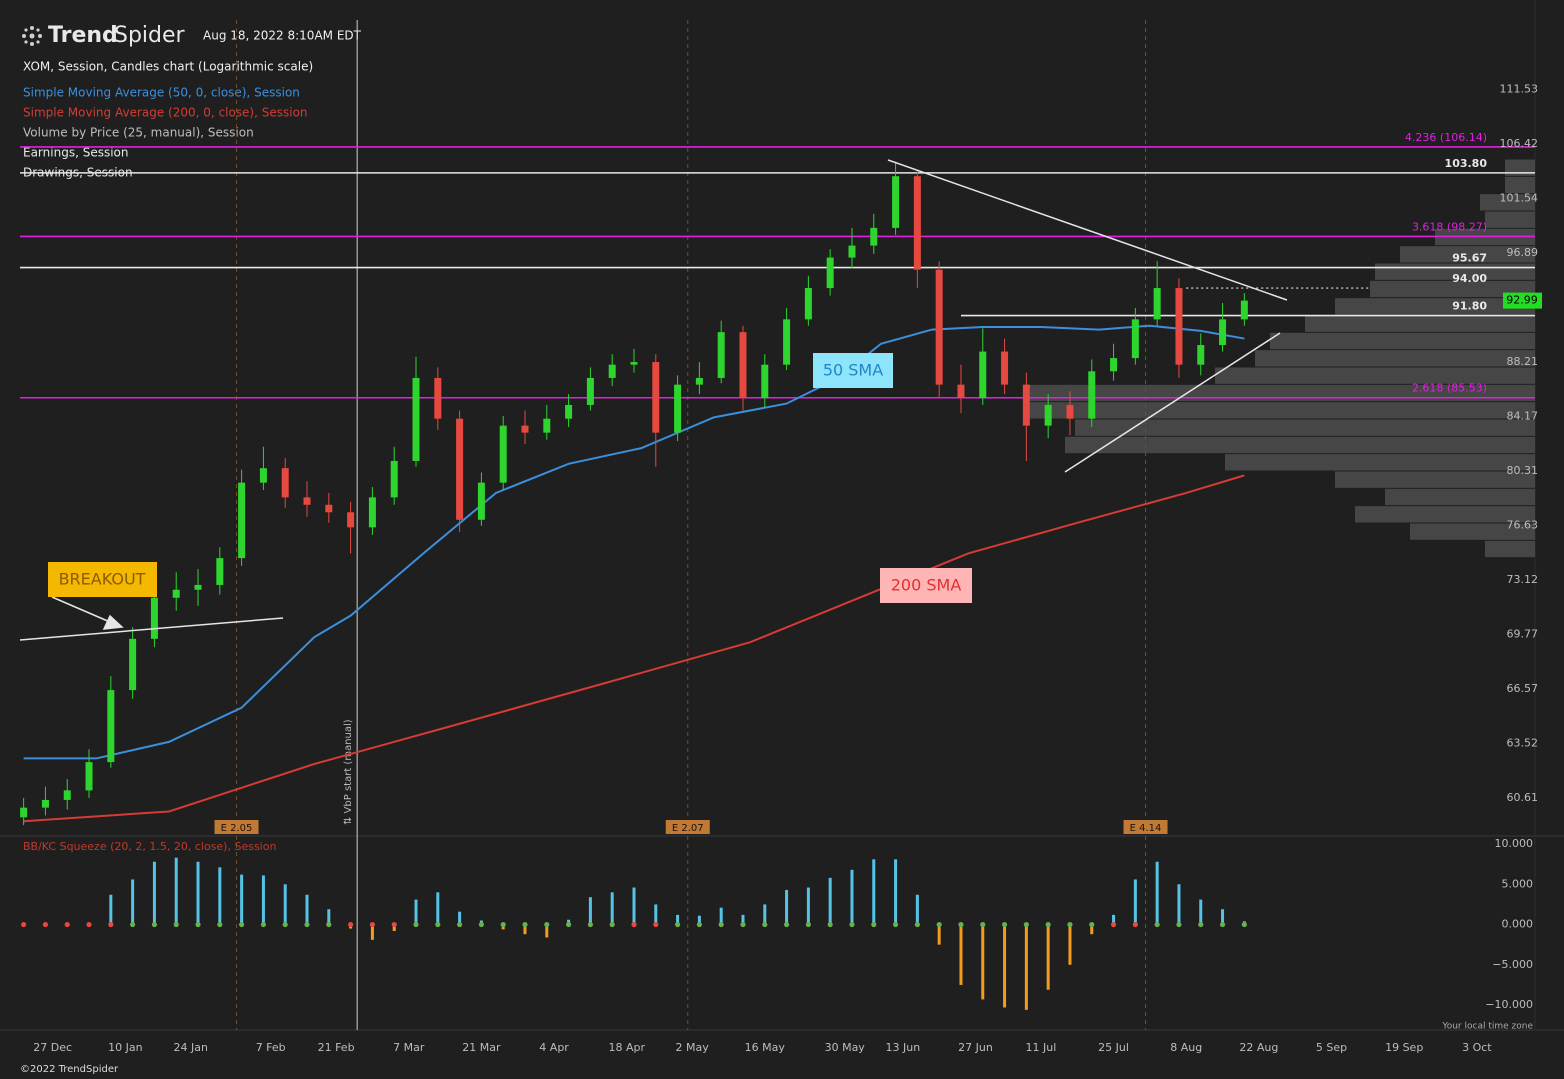 This screenshot has width=1564, height=1079. I want to click on x-tick-label: 2 May, so click(692, 1047).